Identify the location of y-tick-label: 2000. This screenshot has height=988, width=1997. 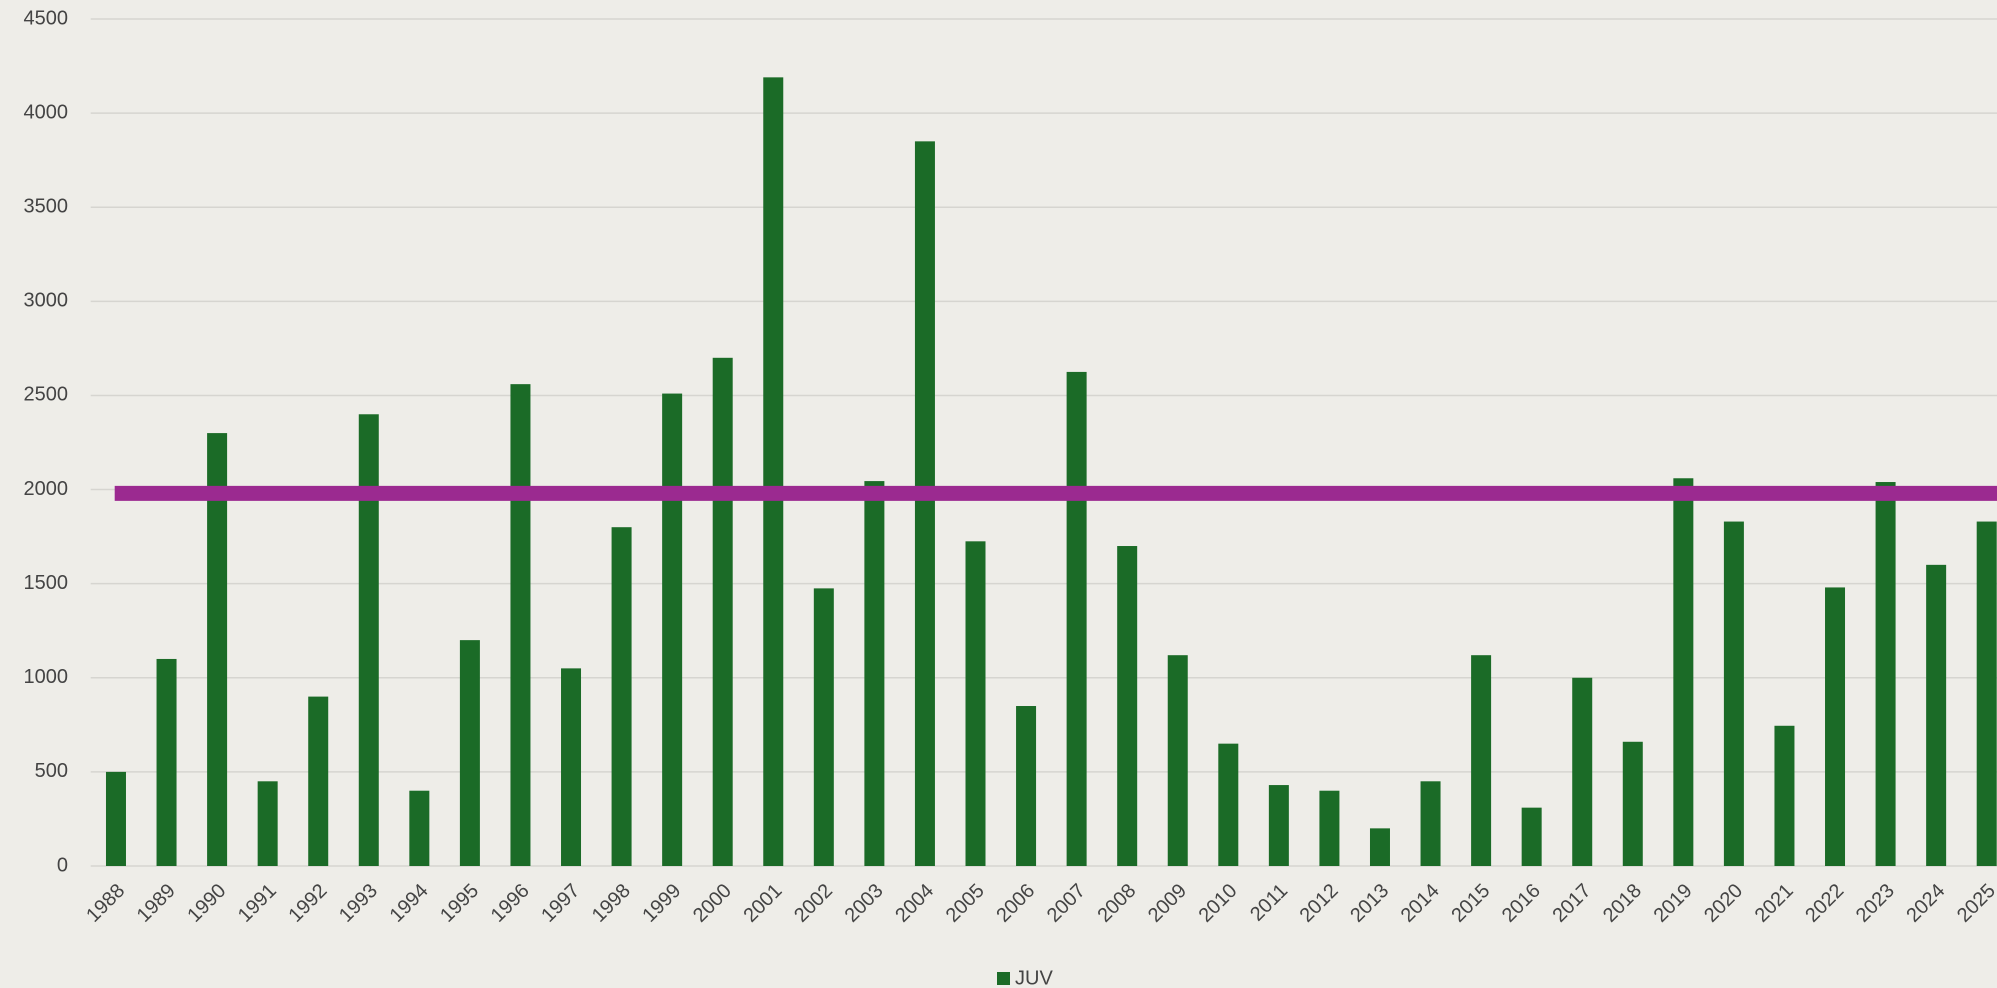
(46, 489).